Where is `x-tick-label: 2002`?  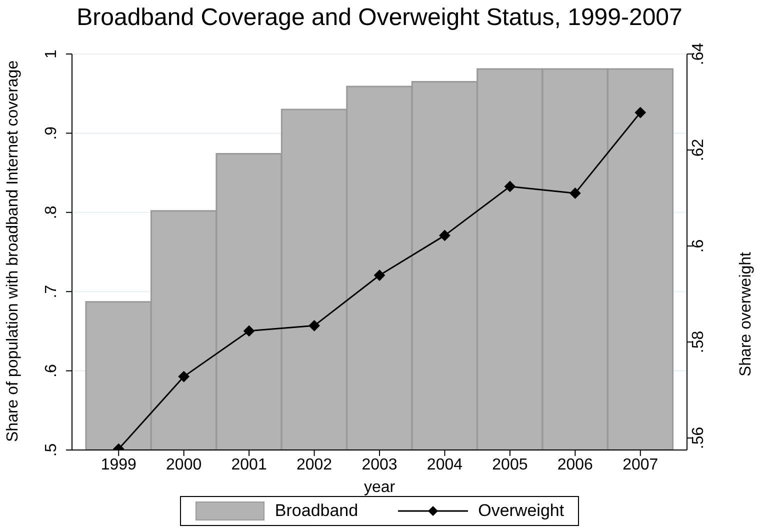 x-tick-label: 2002 is located at coordinates (314, 465).